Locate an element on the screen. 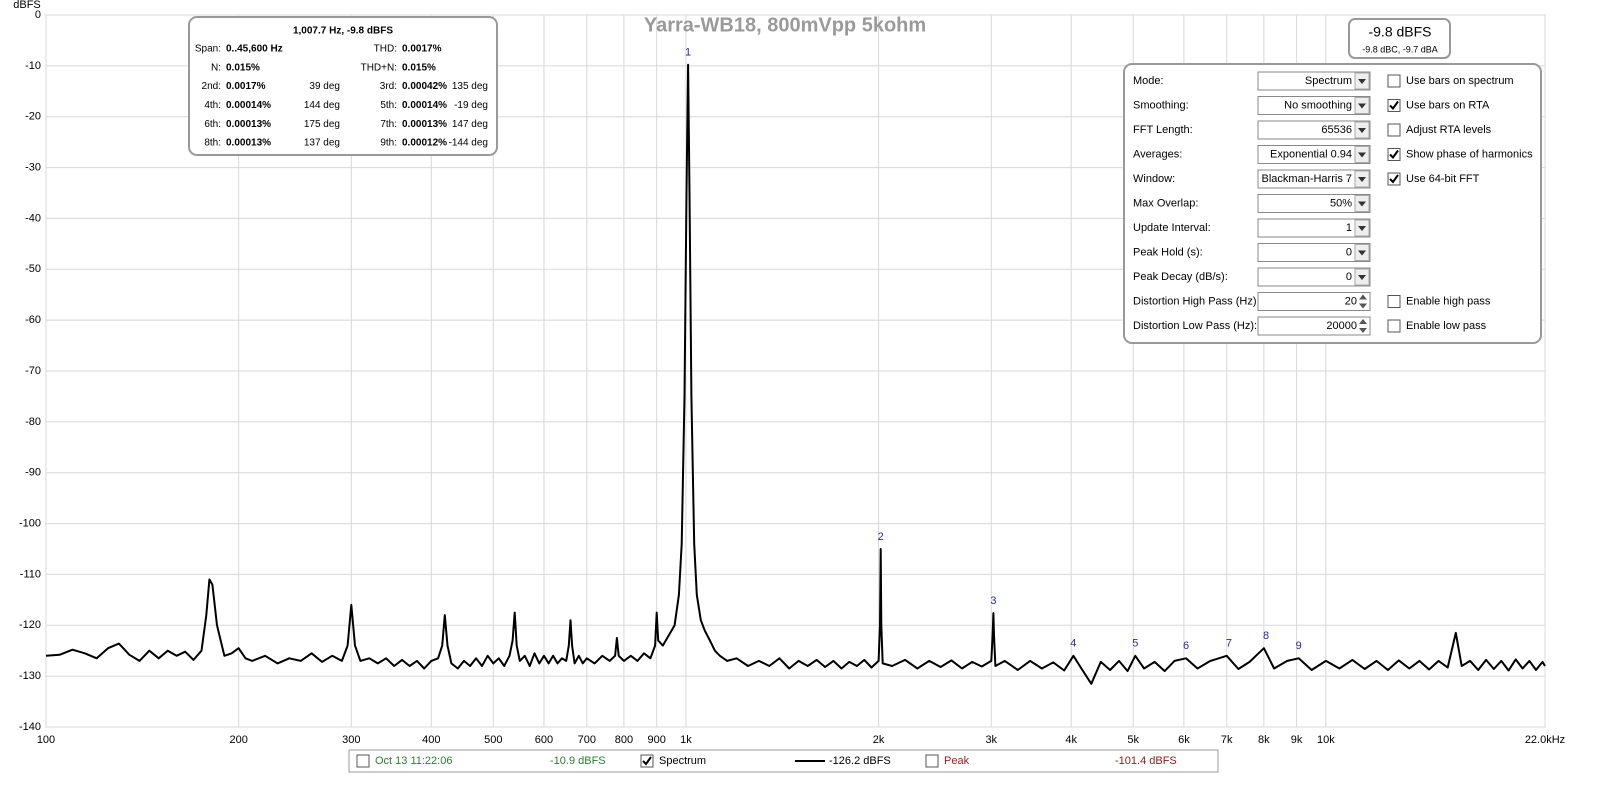  setting-label: Smoothing: is located at coordinates (1161, 105).